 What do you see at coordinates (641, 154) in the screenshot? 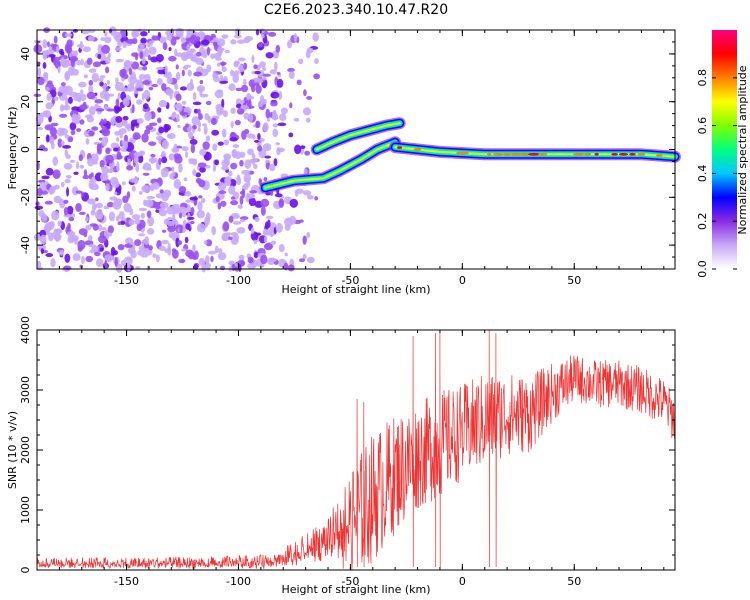
I see `spectral-hotspot` at bounding box center [641, 154].